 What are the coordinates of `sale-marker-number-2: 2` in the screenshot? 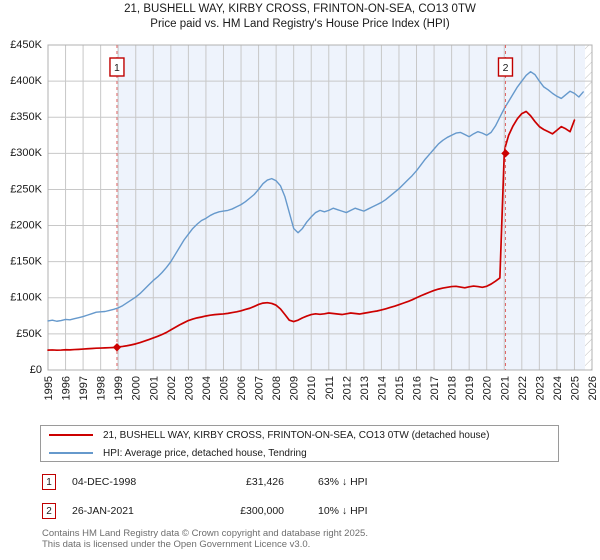 It's located at (49, 511).